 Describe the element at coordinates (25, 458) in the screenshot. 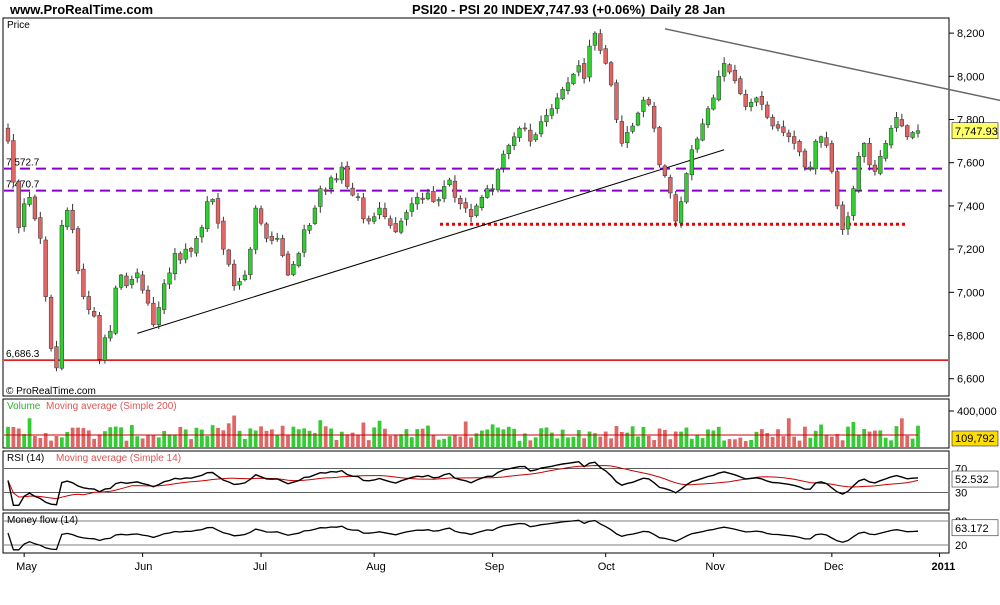

I see `rsi-panel-title: RSI (14)` at that location.